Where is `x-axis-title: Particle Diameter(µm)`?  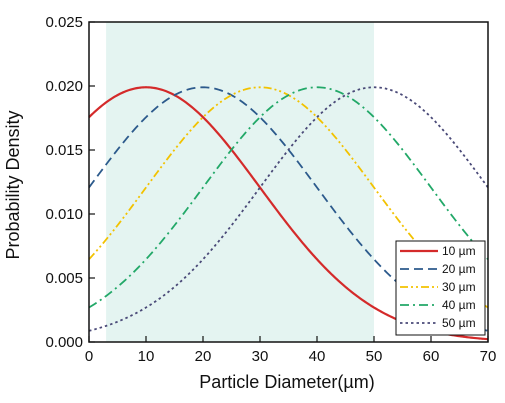
x-axis-title: Particle Diameter(µm) is located at coordinates (286, 382).